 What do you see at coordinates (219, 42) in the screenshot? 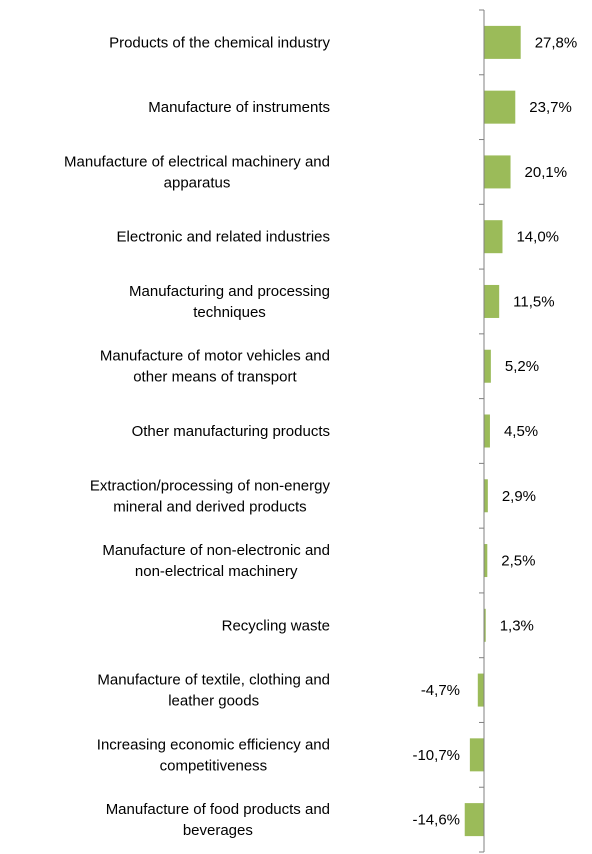
I see `category-label: Products of the chemical industry` at bounding box center [219, 42].